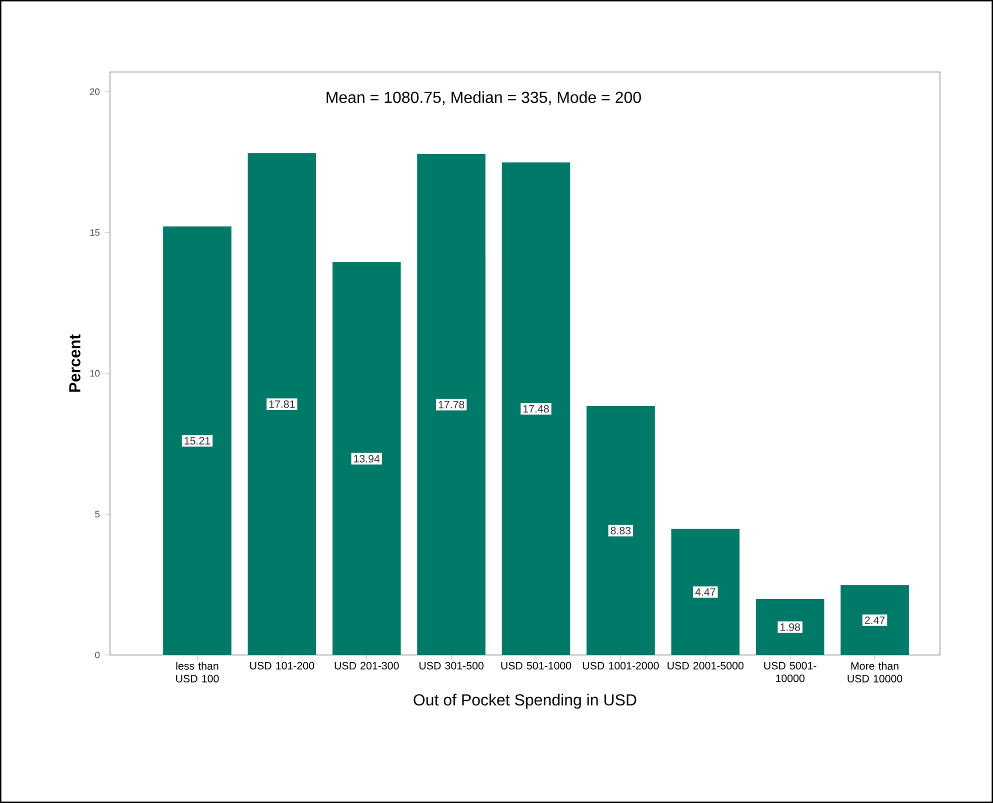  I want to click on x-tick-label: USD 1001-2000, so click(620, 666).